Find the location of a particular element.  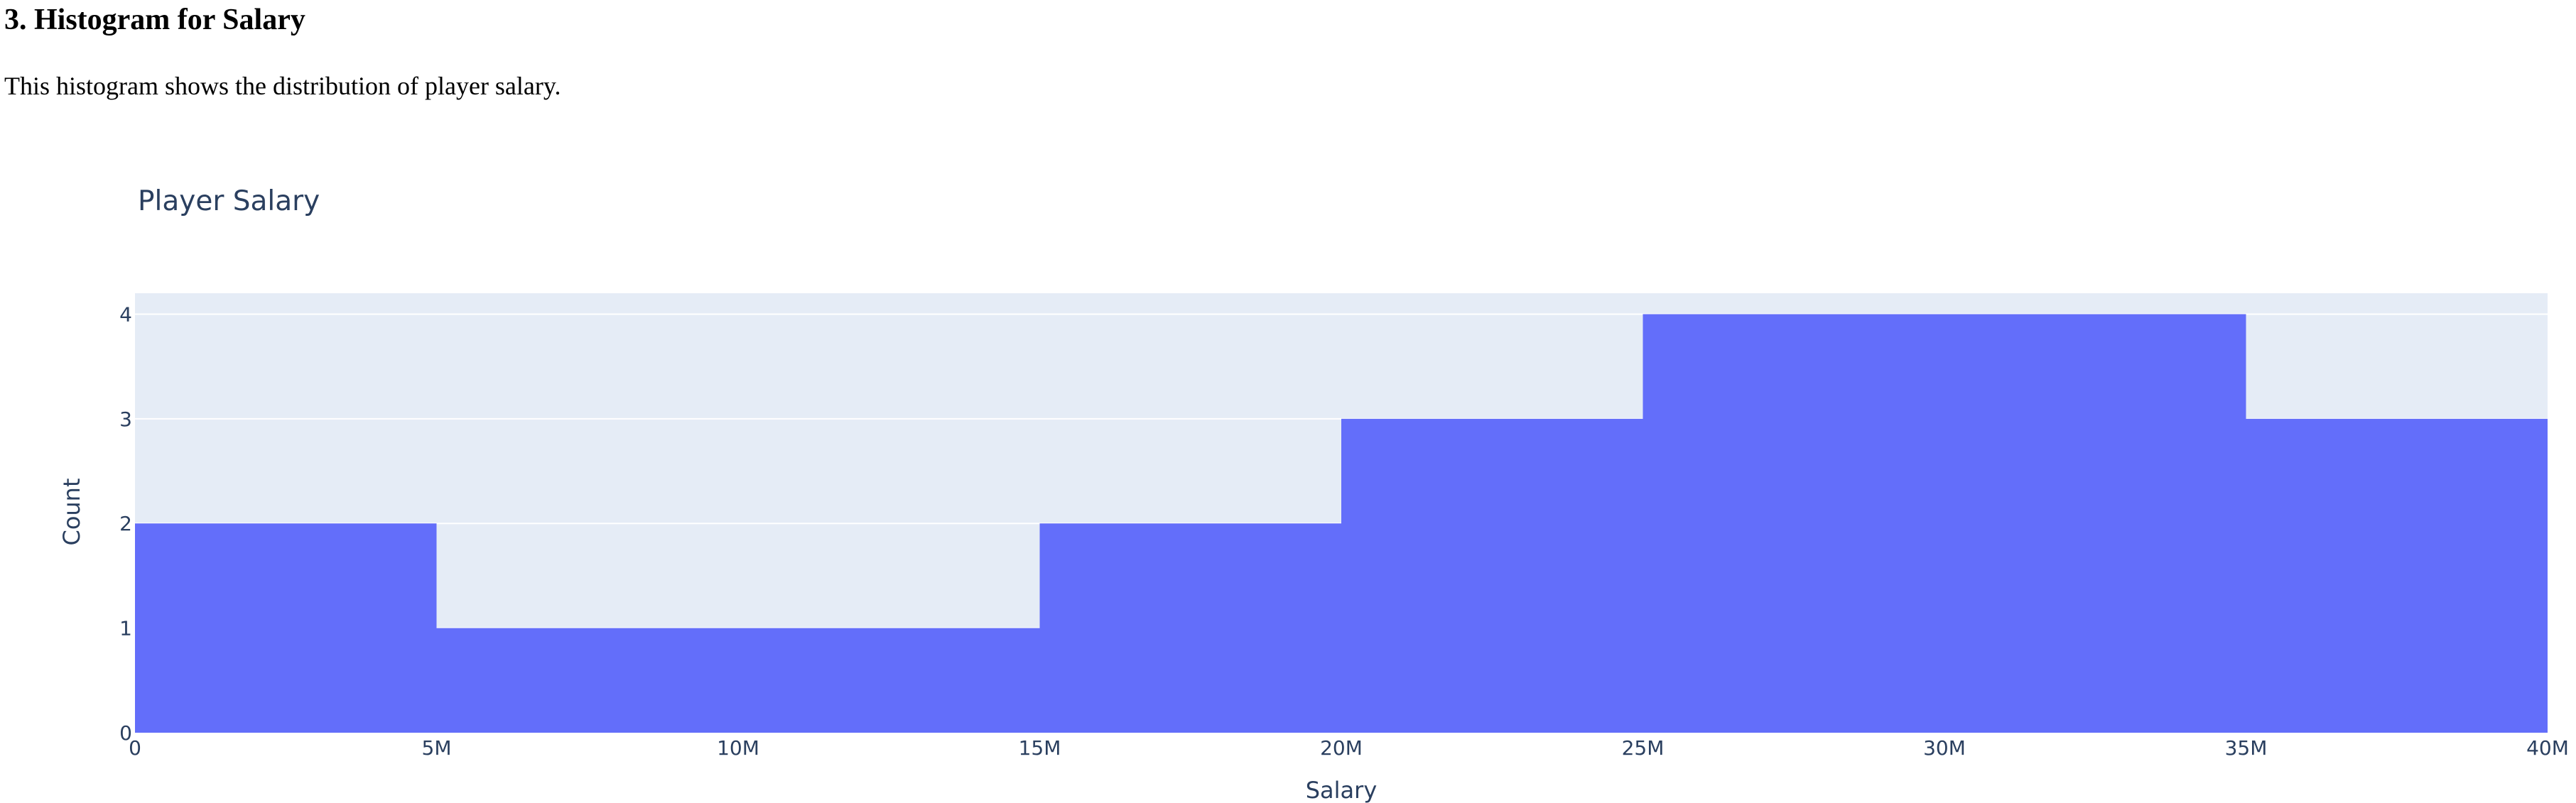

y-axis-ticks: 0 1 2 3 4 is located at coordinates (125, 523).